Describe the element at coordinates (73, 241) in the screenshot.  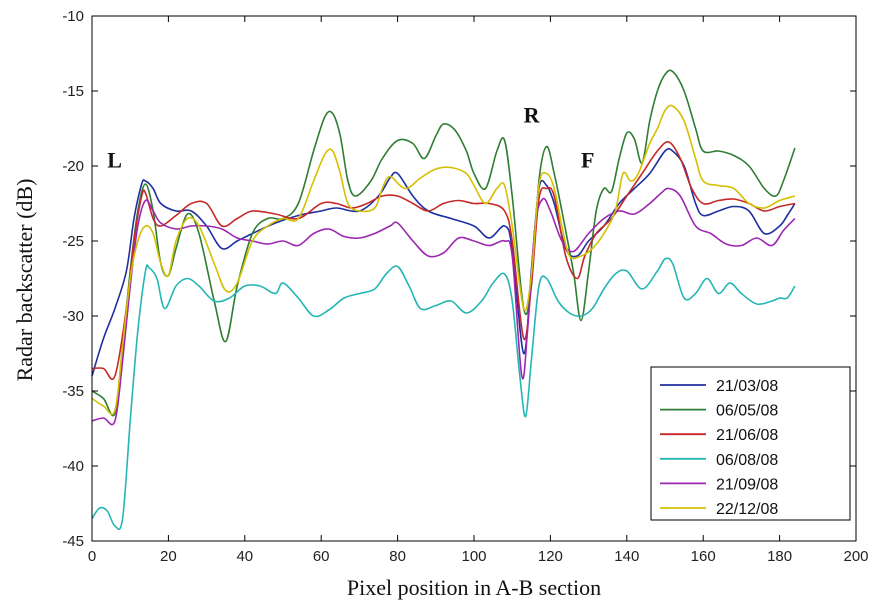
I see `y-tick-label: -25` at that location.